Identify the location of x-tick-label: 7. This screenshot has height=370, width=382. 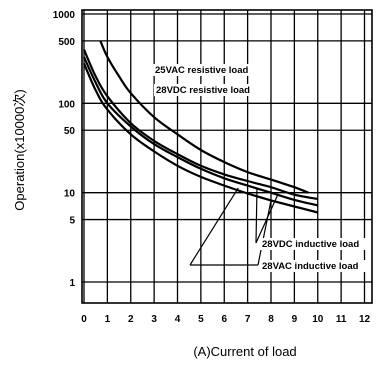
(248, 319).